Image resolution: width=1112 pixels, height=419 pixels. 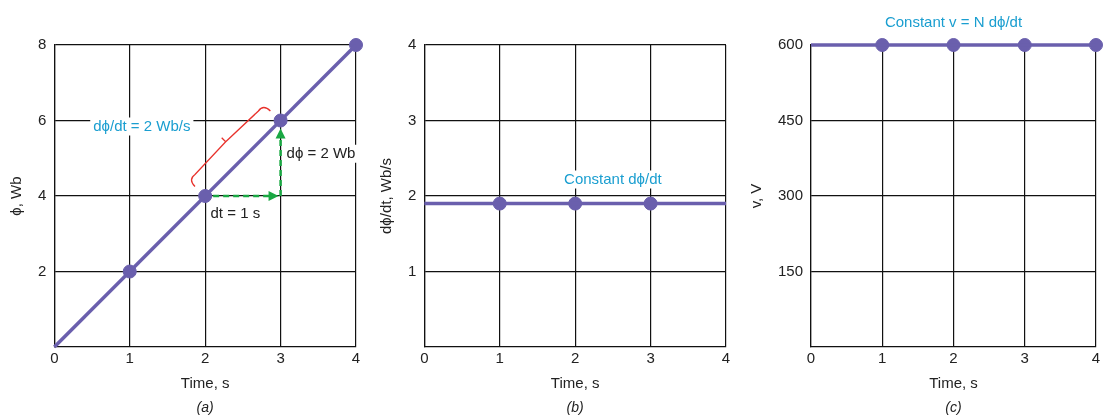 What do you see at coordinates (791, 195) in the screenshot?
I see `y-tick-label: 300` at bounding box center [791, 195].